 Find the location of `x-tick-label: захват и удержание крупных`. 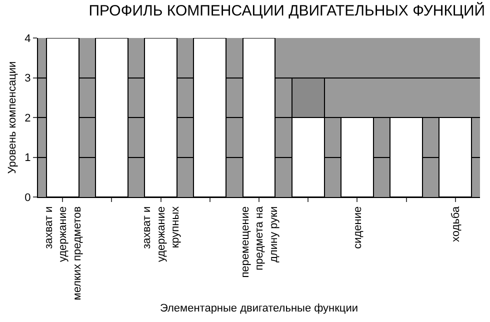

x-tick-label: захват и удержание крупных is located at coordinates (161, 234).